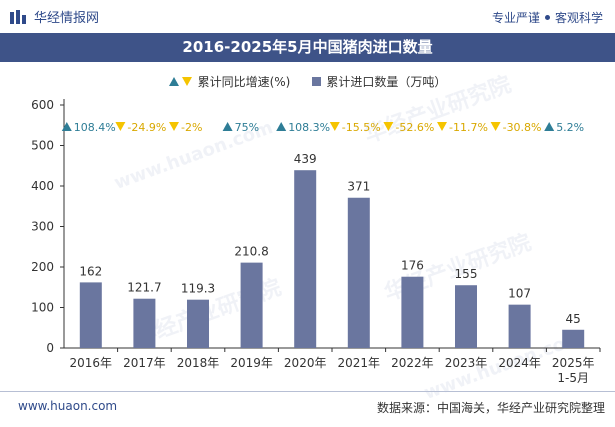 This screenshot has width=615, height=427. I want to click on chart-title: 2016-2025年5月中国猪肉进口数量, so click(307, 47).